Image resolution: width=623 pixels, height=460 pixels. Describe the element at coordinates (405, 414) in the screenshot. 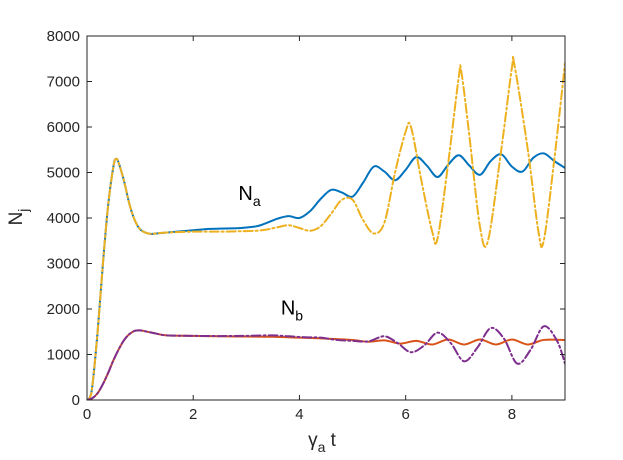

I see `x-tick-label: 6` at that location.